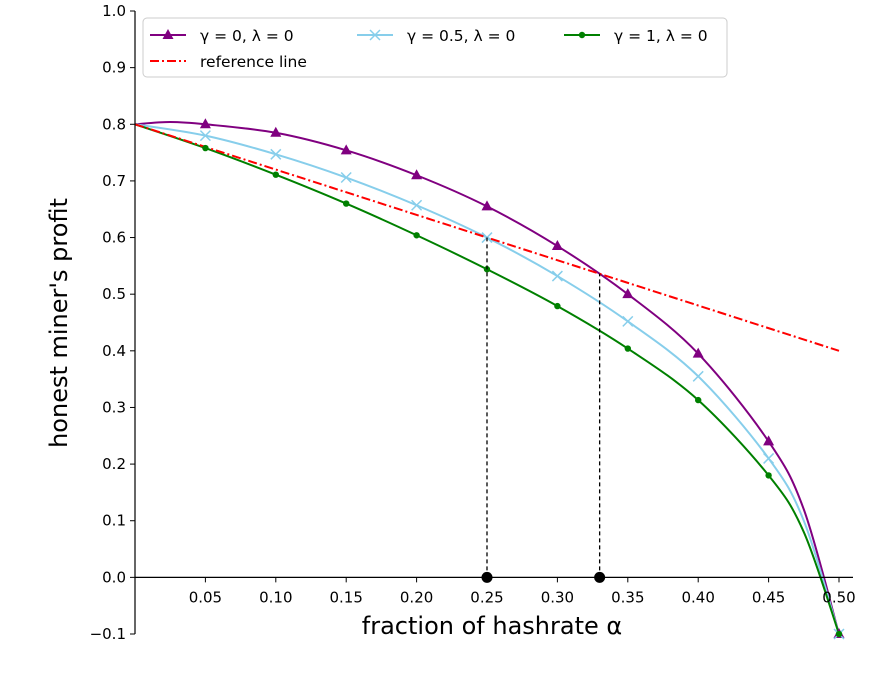 The image size is (894, 676). I want to click on y-tick-label: 0.9, so click(114, 68).